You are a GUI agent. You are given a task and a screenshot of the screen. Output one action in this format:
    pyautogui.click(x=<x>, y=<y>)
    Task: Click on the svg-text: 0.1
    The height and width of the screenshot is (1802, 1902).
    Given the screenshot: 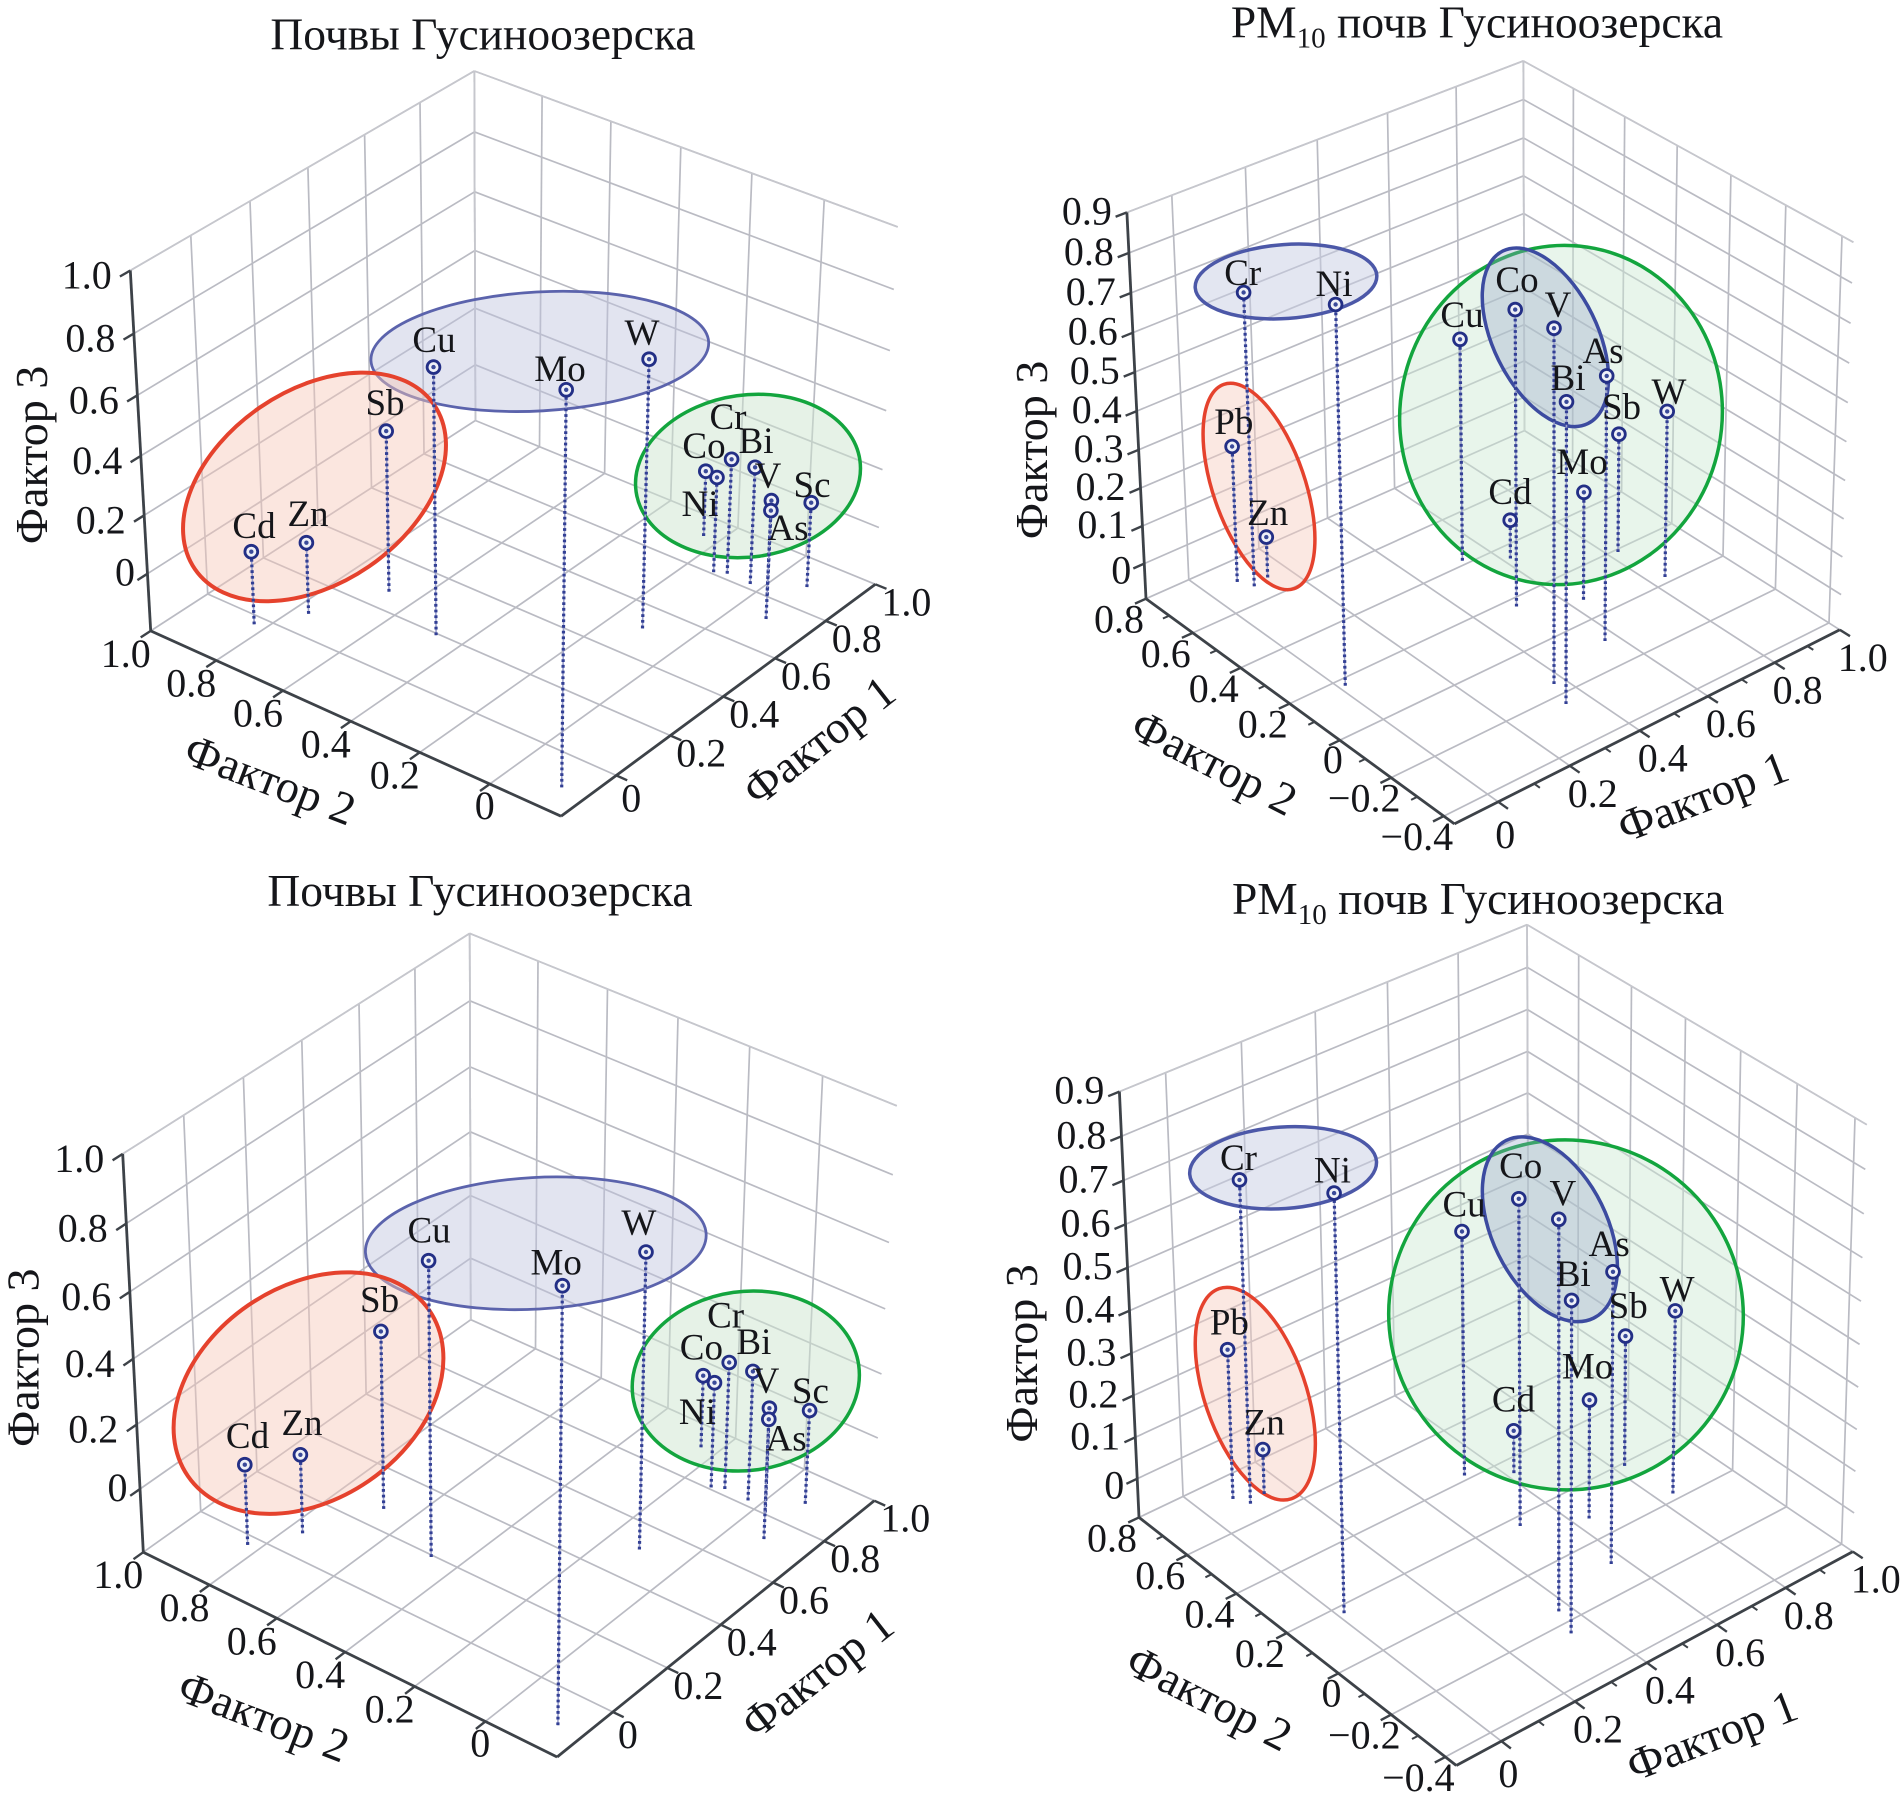 What is the action you would take?
    pyautogui.click(x=1095, y=1435)
    